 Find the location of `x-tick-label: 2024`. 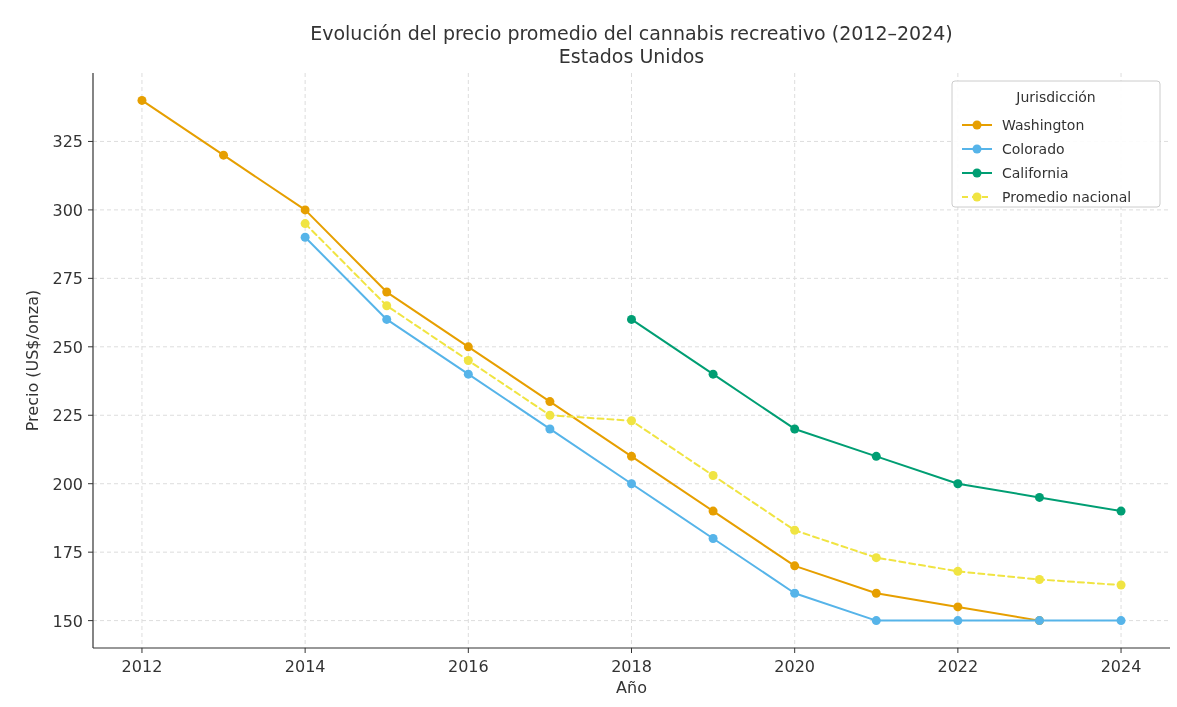

x-tick-label: 2024 is located at coordinates (1121, 666).